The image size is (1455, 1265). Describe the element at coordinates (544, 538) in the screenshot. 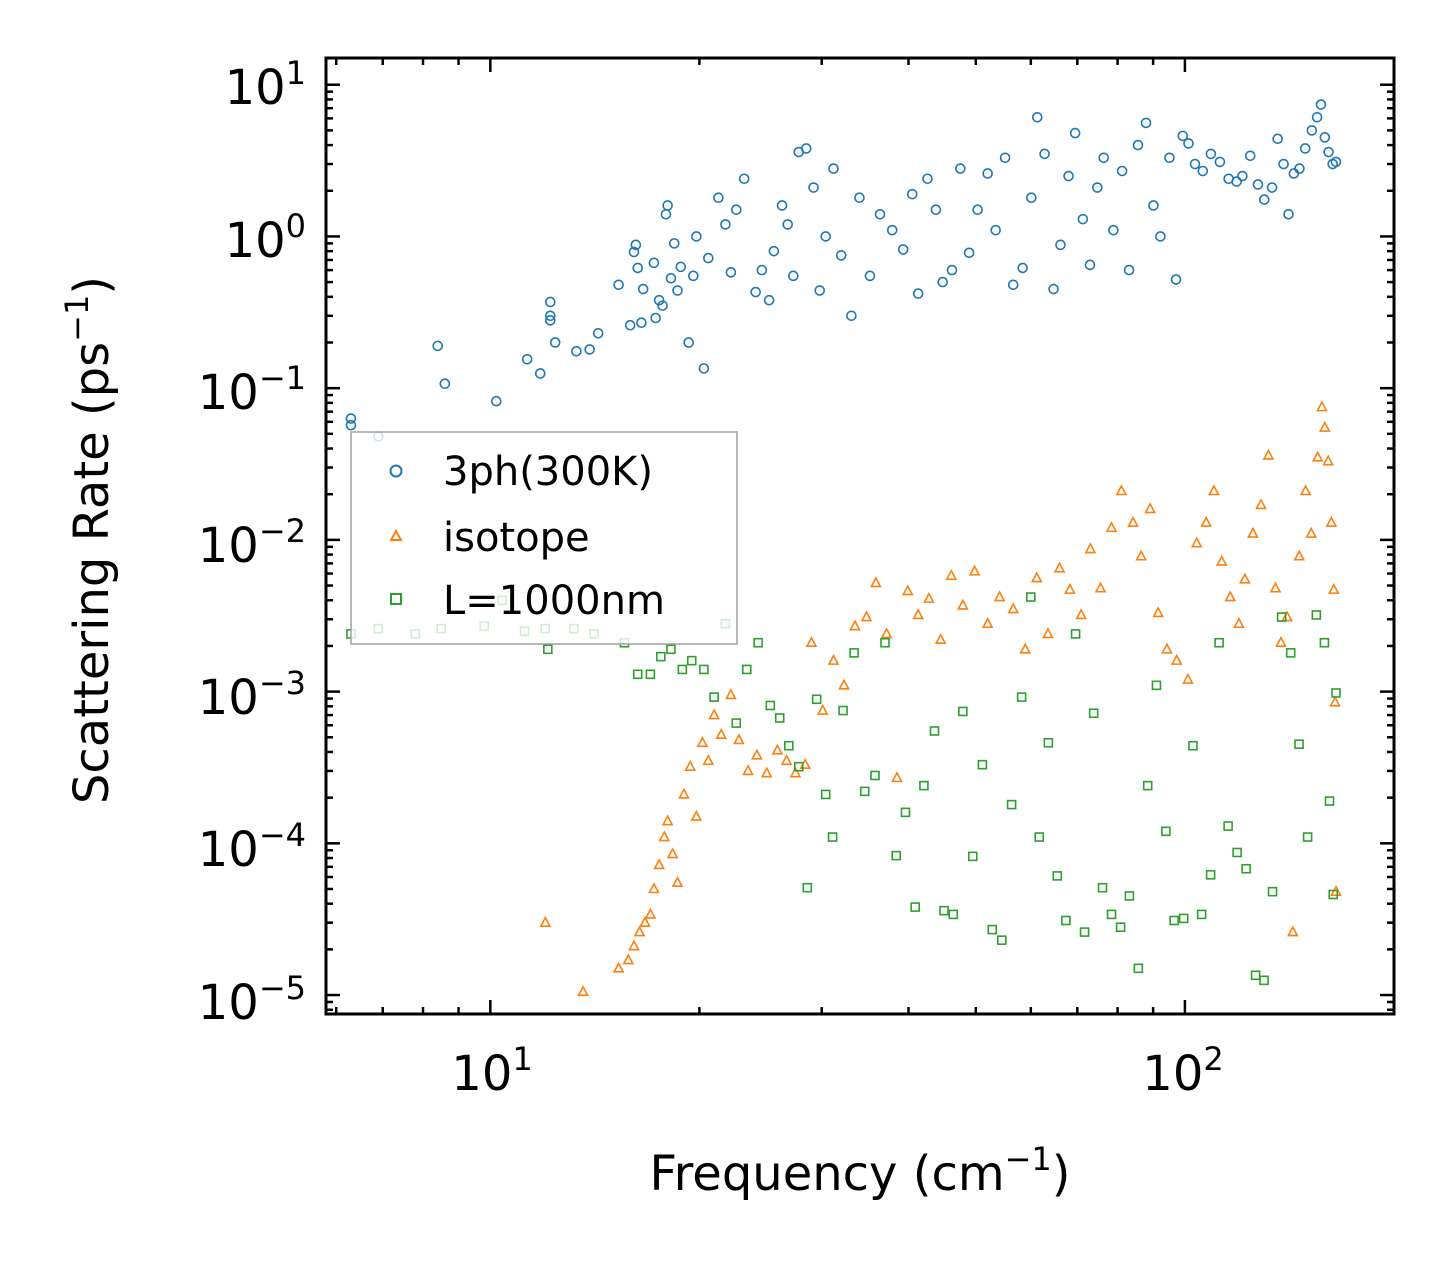

I see `legend-box` at that location.